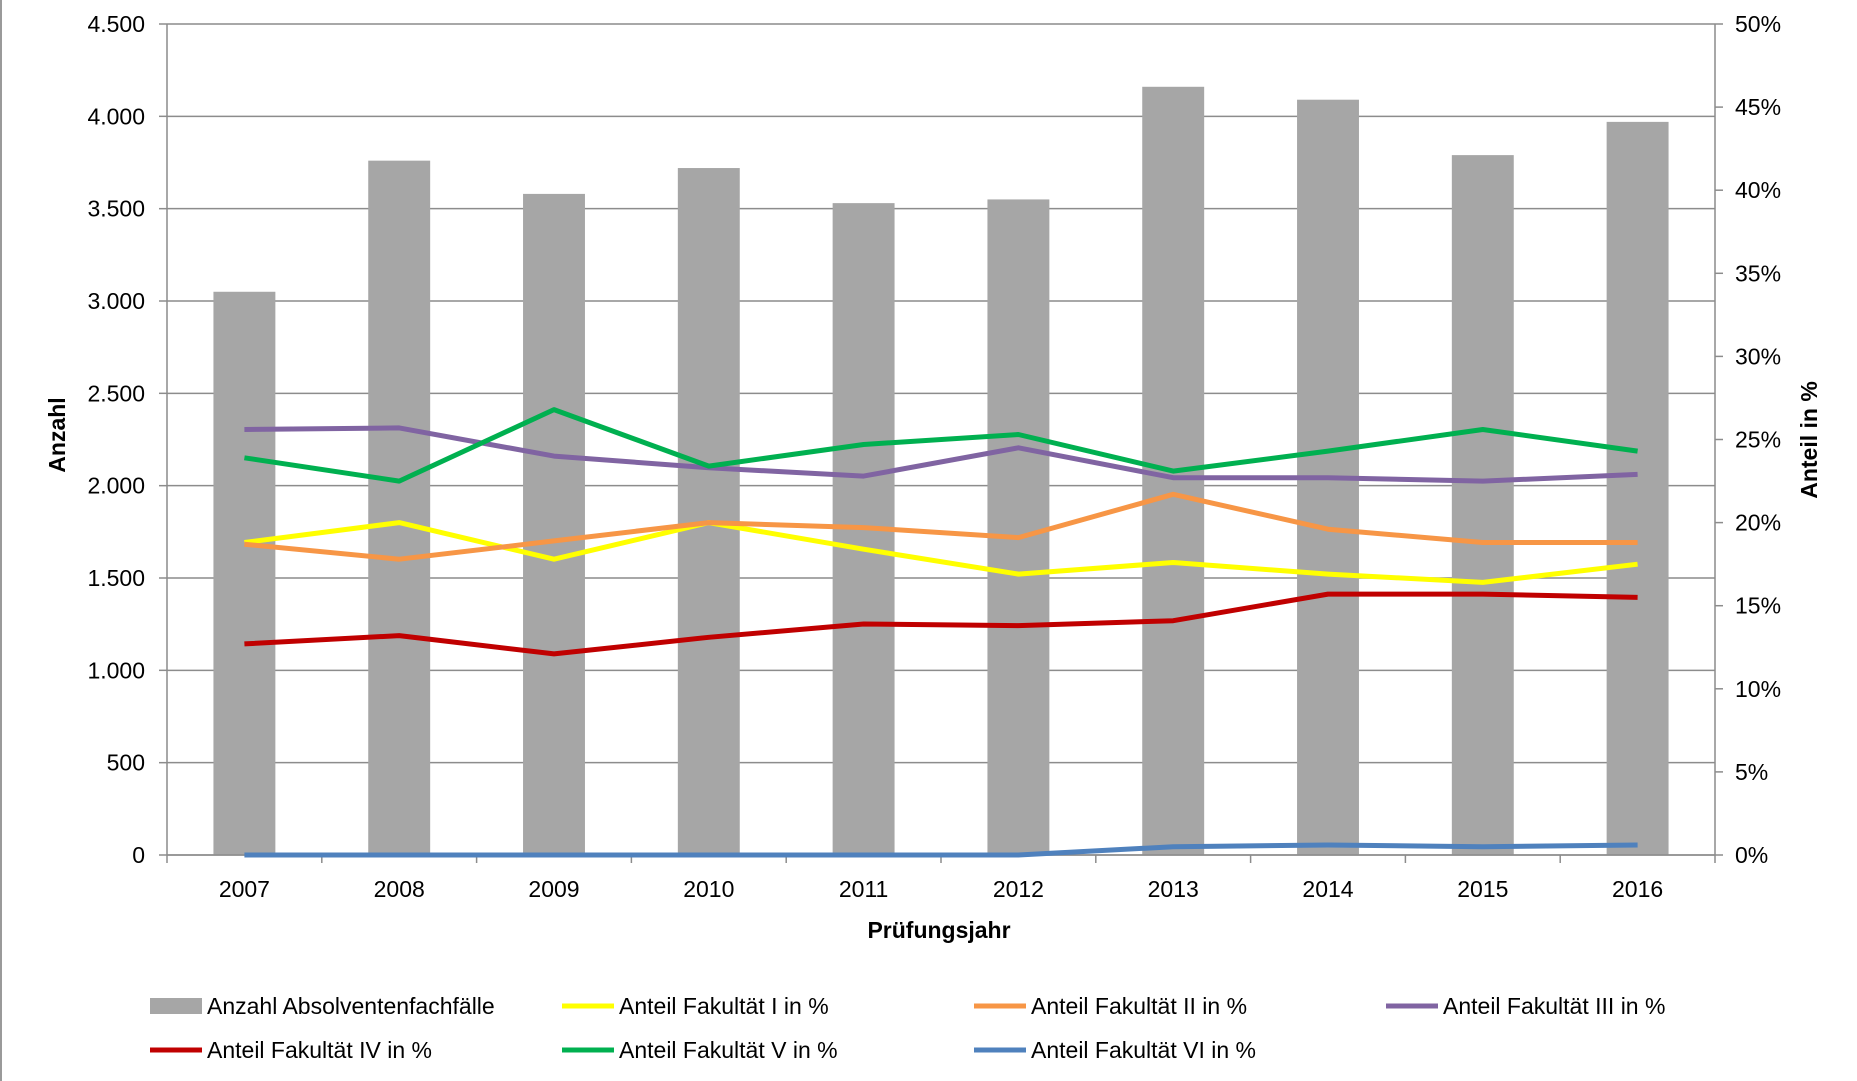 The width and height of the screenshot is (1857, 1081). I want to click on bar-2007, so click(244, 573).